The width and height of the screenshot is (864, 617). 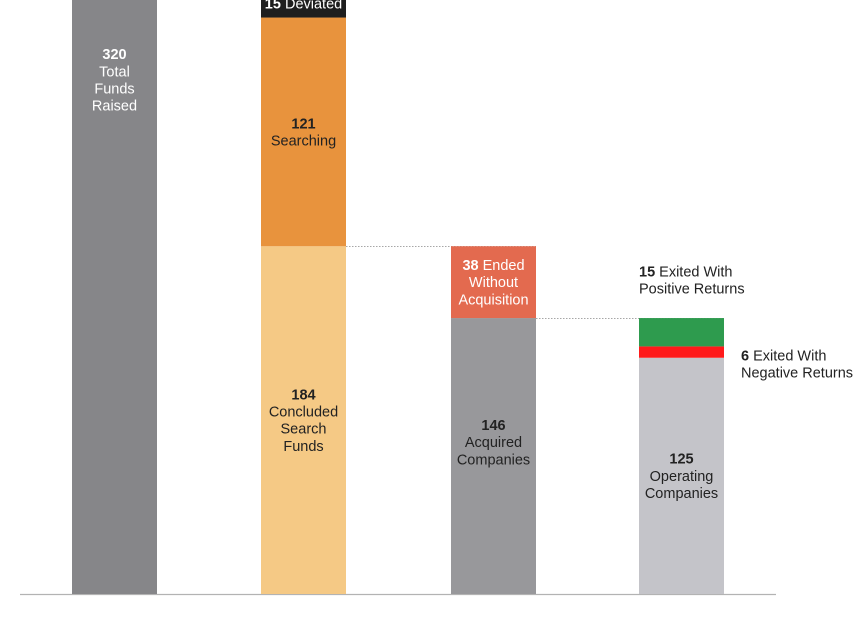 What do you see at coordinates (114, 72) in the screenshot?
I see `segment-total-label-line: Total` at bounding box center [114, 72].